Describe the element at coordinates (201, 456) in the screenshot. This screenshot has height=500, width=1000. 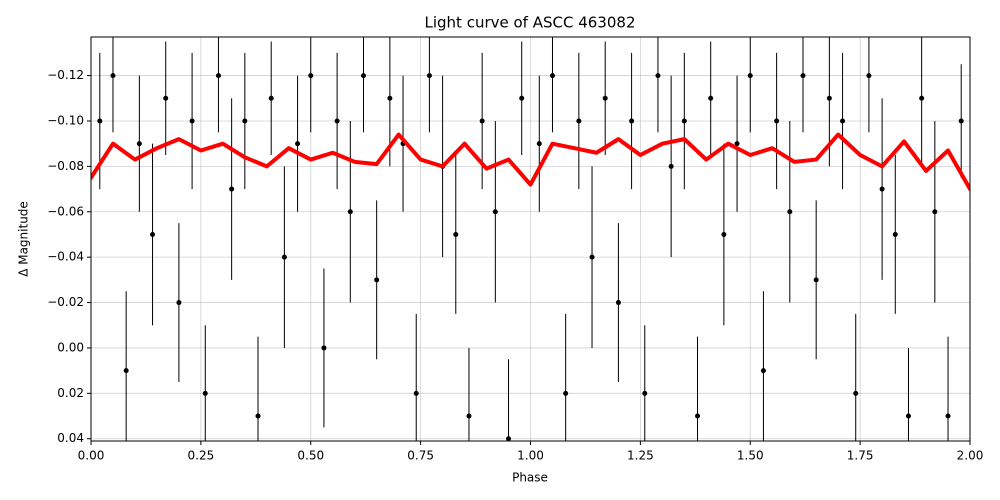
I see `x-tick-label: 0.25` at that location.